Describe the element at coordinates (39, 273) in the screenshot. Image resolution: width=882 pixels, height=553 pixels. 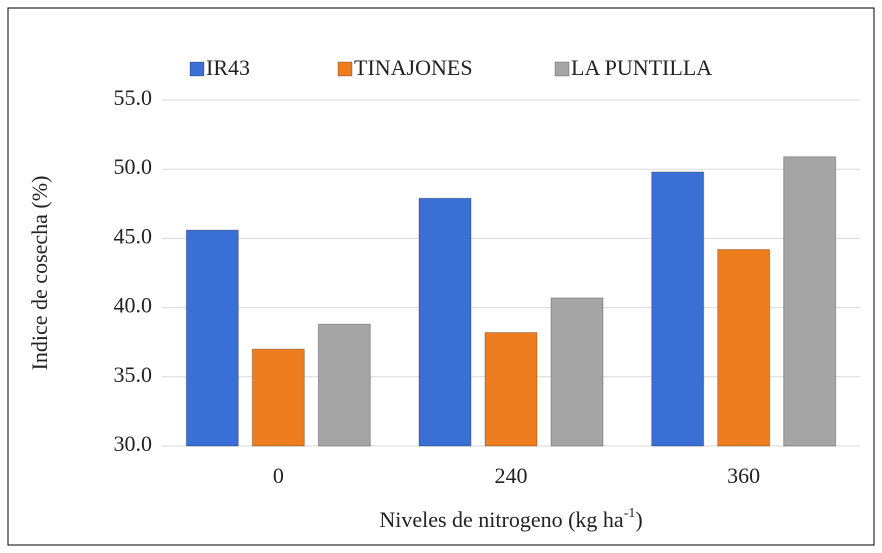
I see `y-axis-label: Indice de cosecha (%)` at that location.